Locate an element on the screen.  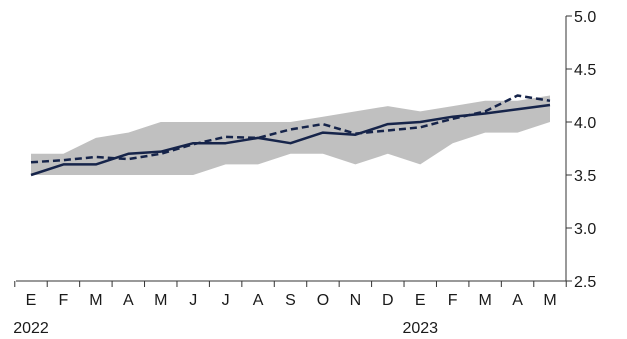
year-label: 2022 is located at coordinates (31, 328).